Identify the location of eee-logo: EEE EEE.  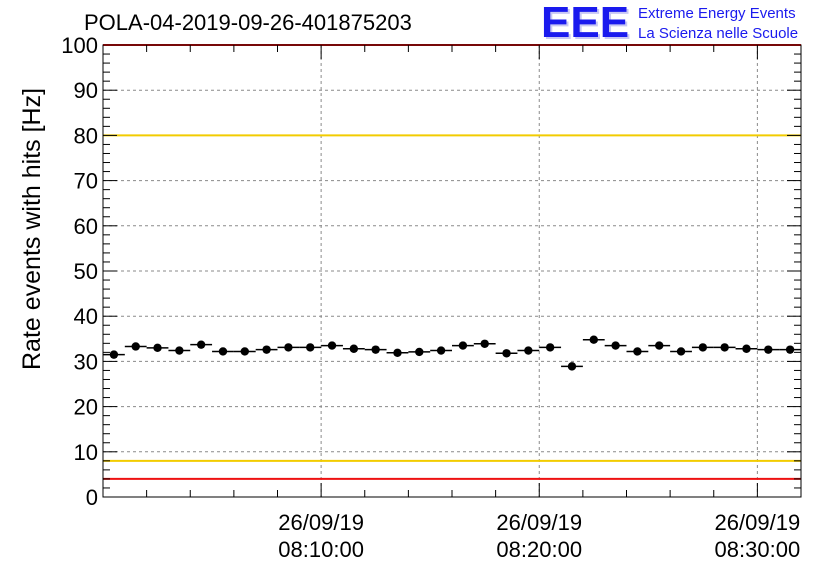
(586, 23).